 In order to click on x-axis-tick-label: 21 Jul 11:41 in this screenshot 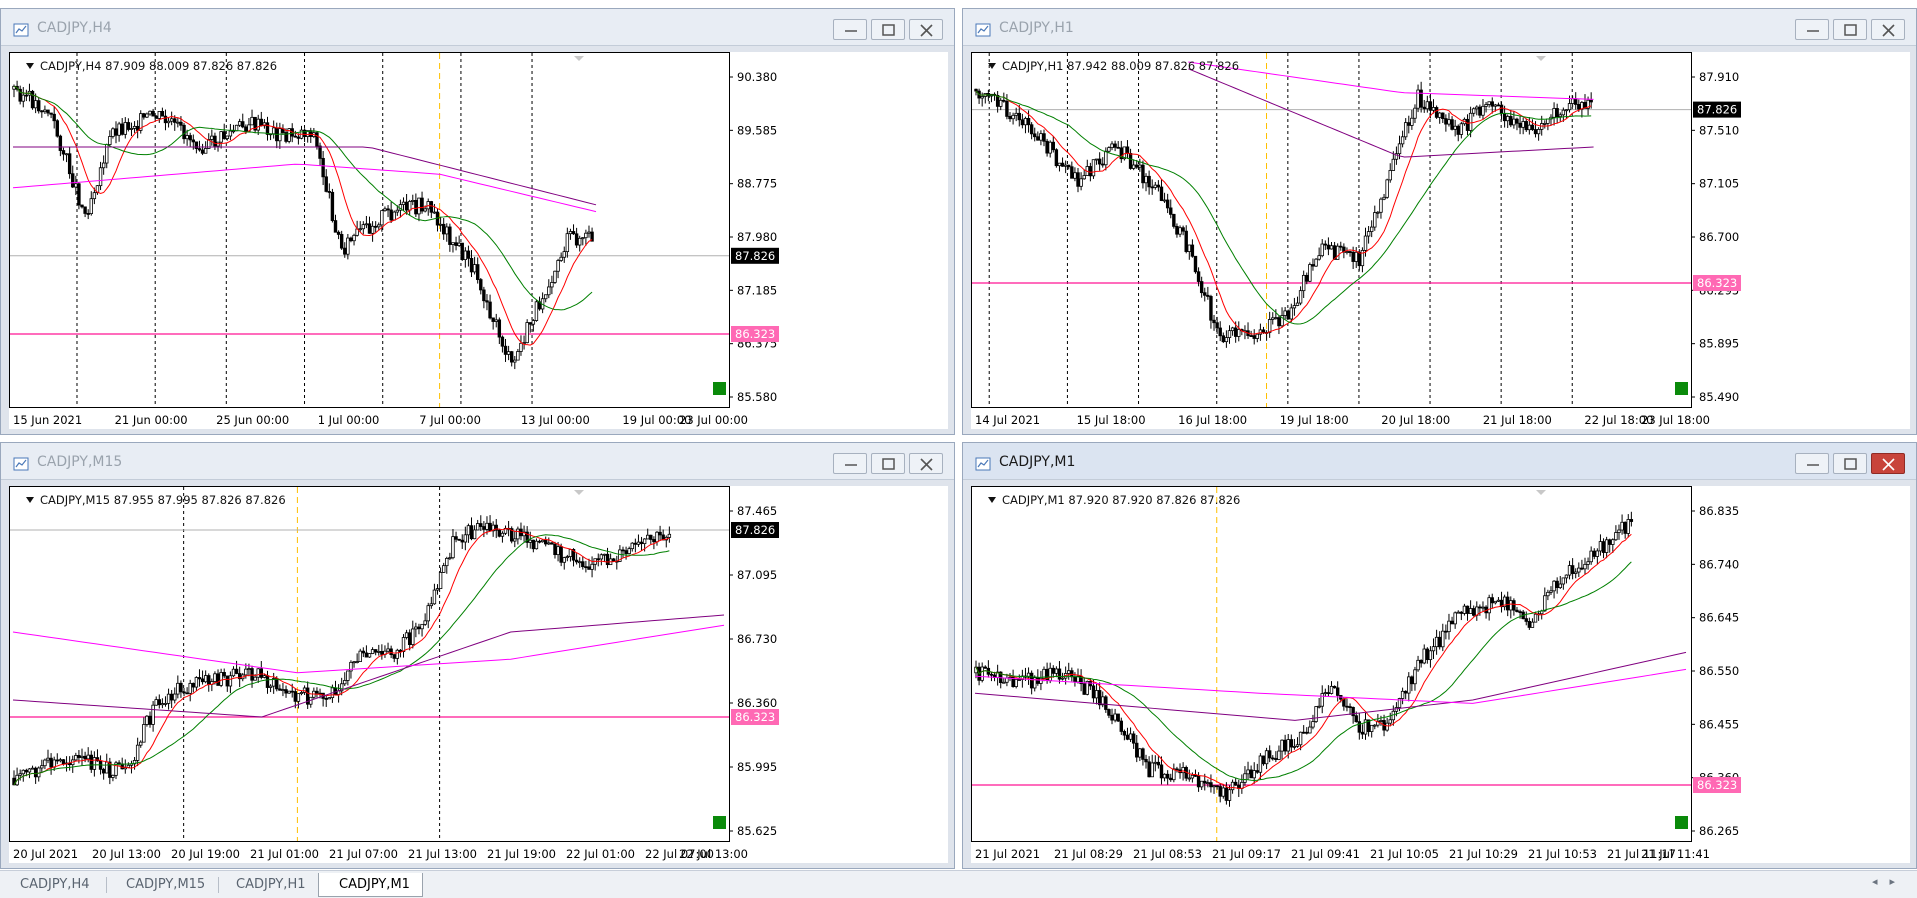, I will do `click(1675, 854)`.